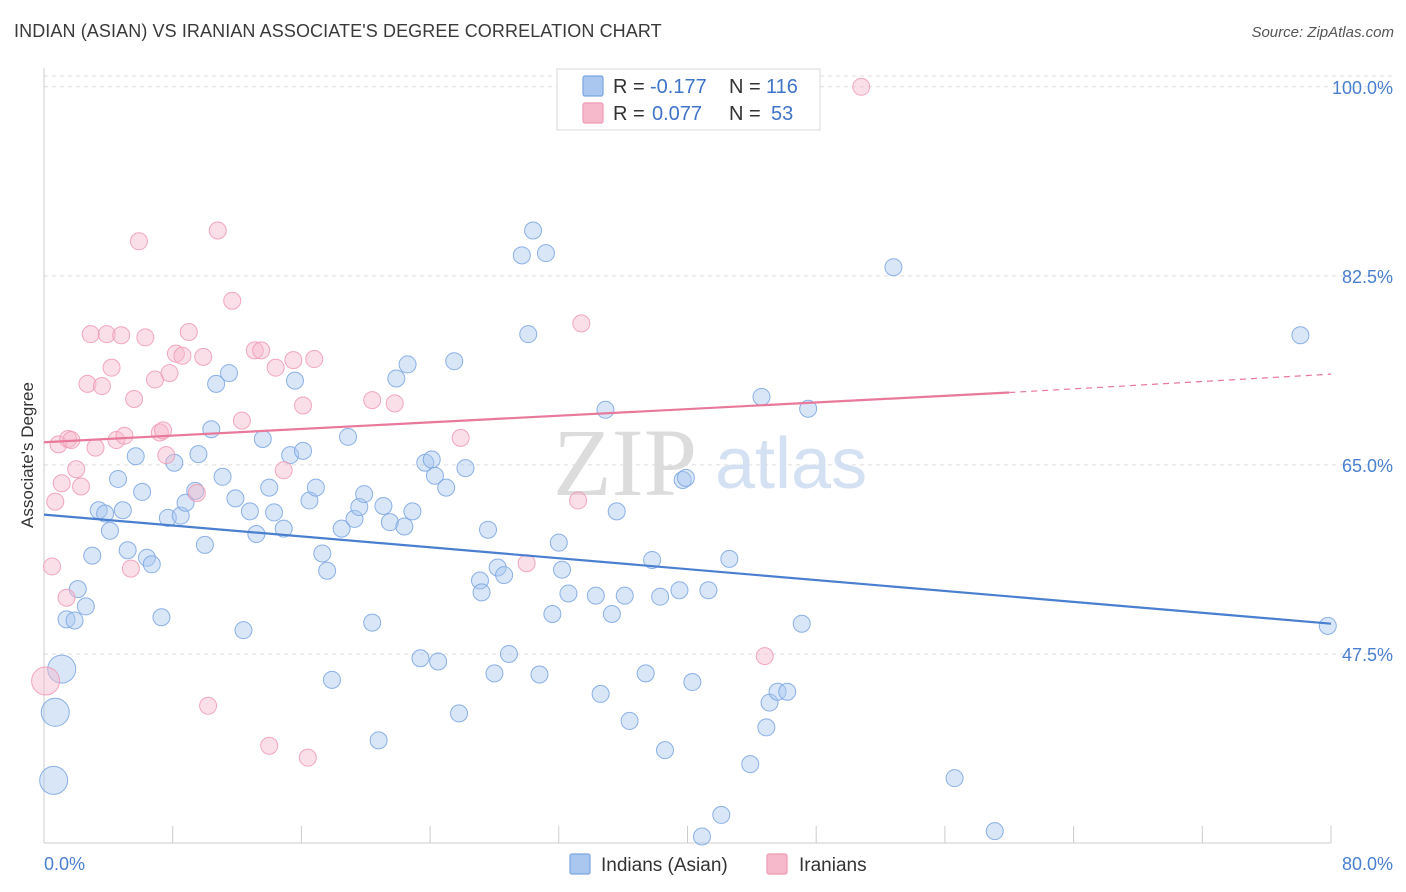 The height and width of the screenshot is (892, 1406). I want to click on legend-n-label-1: N =, so click(745, 114).